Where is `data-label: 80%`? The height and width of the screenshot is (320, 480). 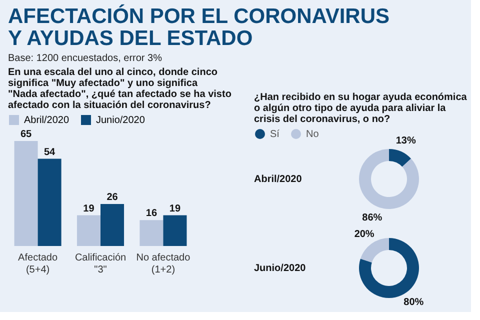
data-label: 80% is located at coordinates (414, 302).